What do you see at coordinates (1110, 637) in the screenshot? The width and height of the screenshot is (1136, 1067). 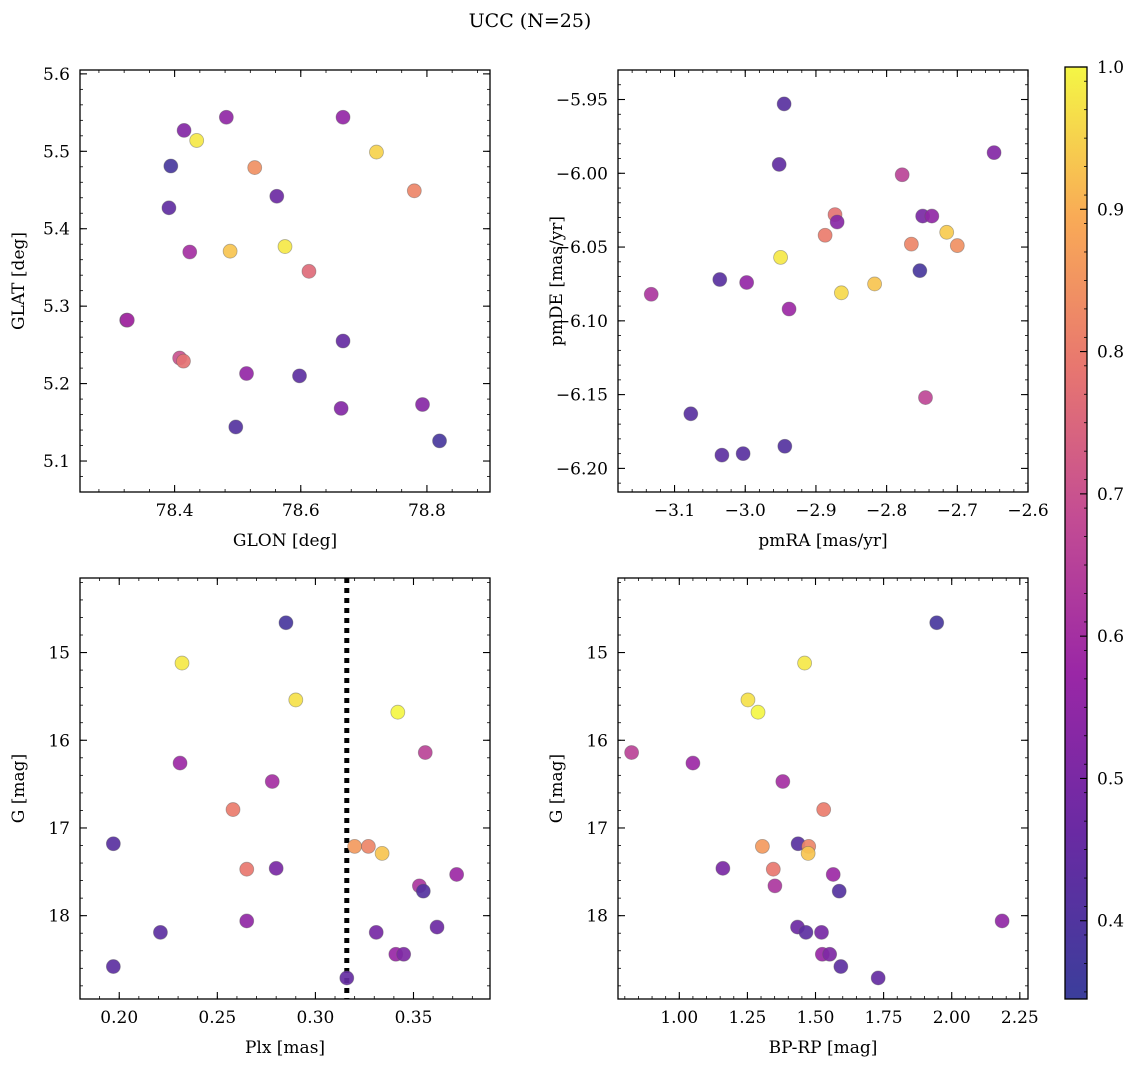 I see `colorbar-tick-label: 0.6` at bounding box center [1110, 637].